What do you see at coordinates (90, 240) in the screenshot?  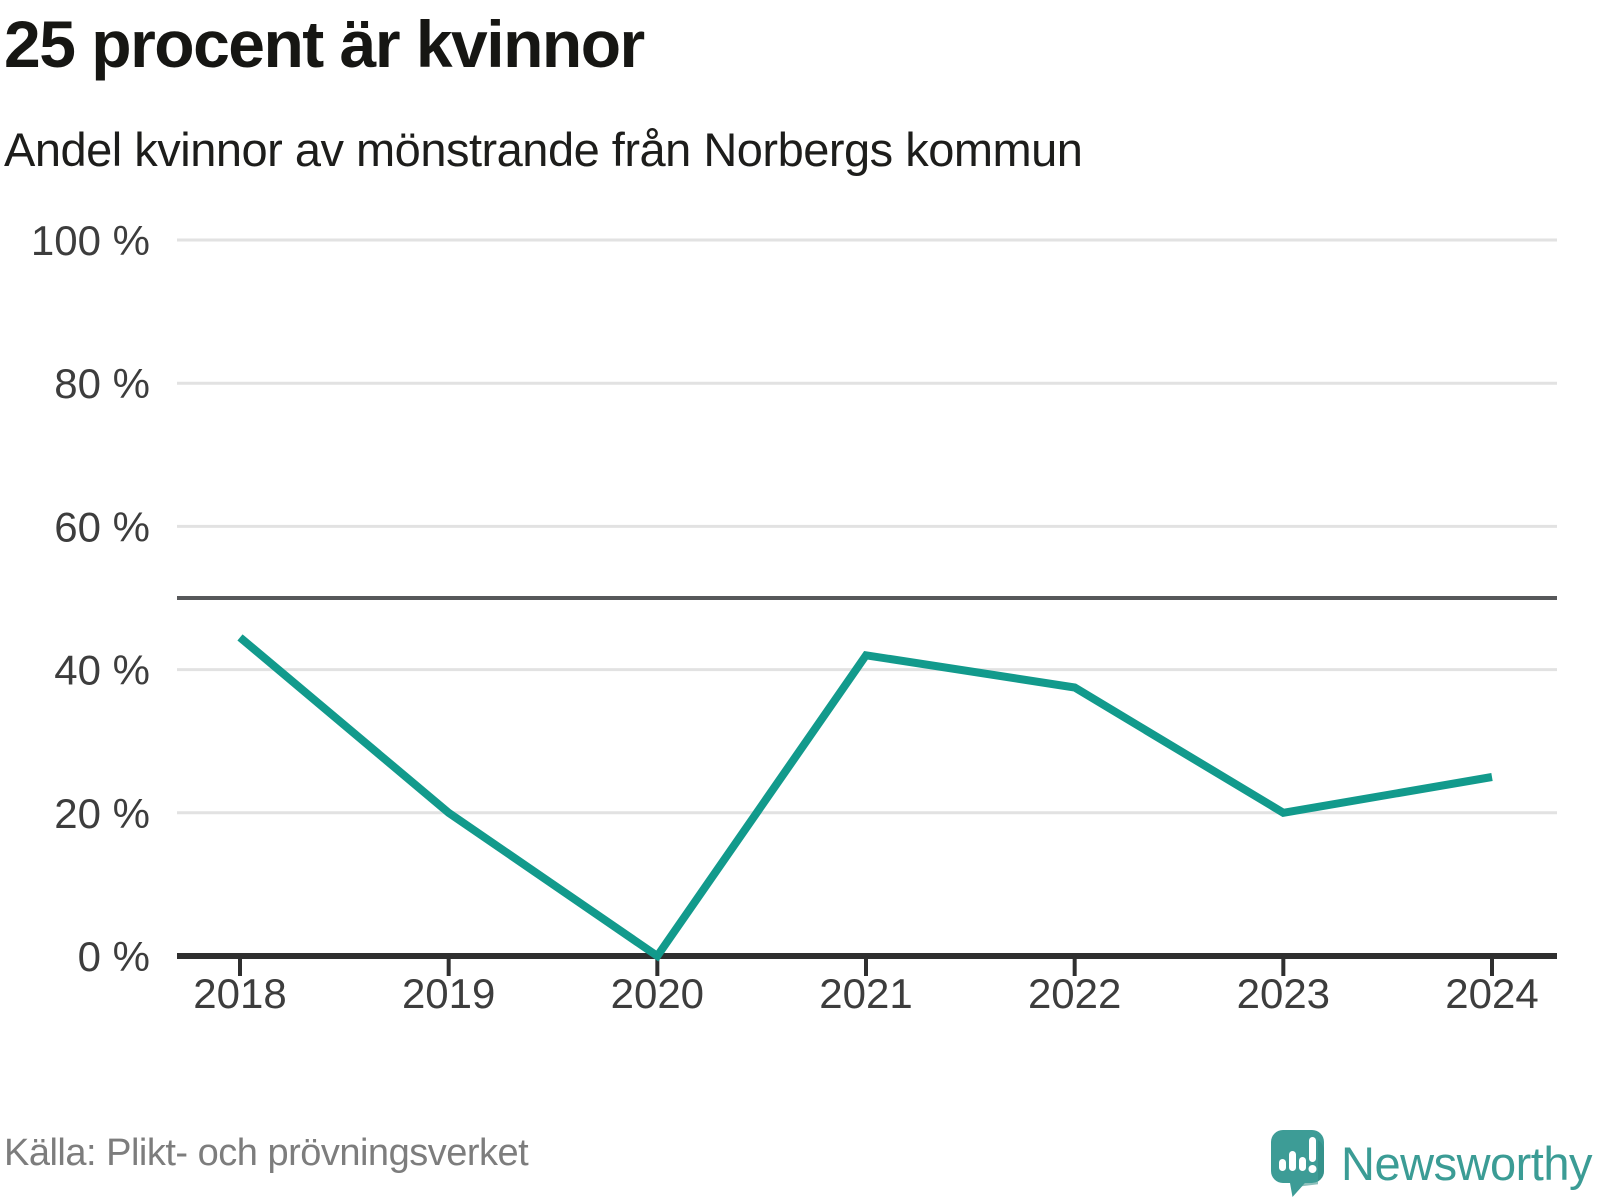 I see `y-tick-label: 100 %` at bounding box center [90, 240].